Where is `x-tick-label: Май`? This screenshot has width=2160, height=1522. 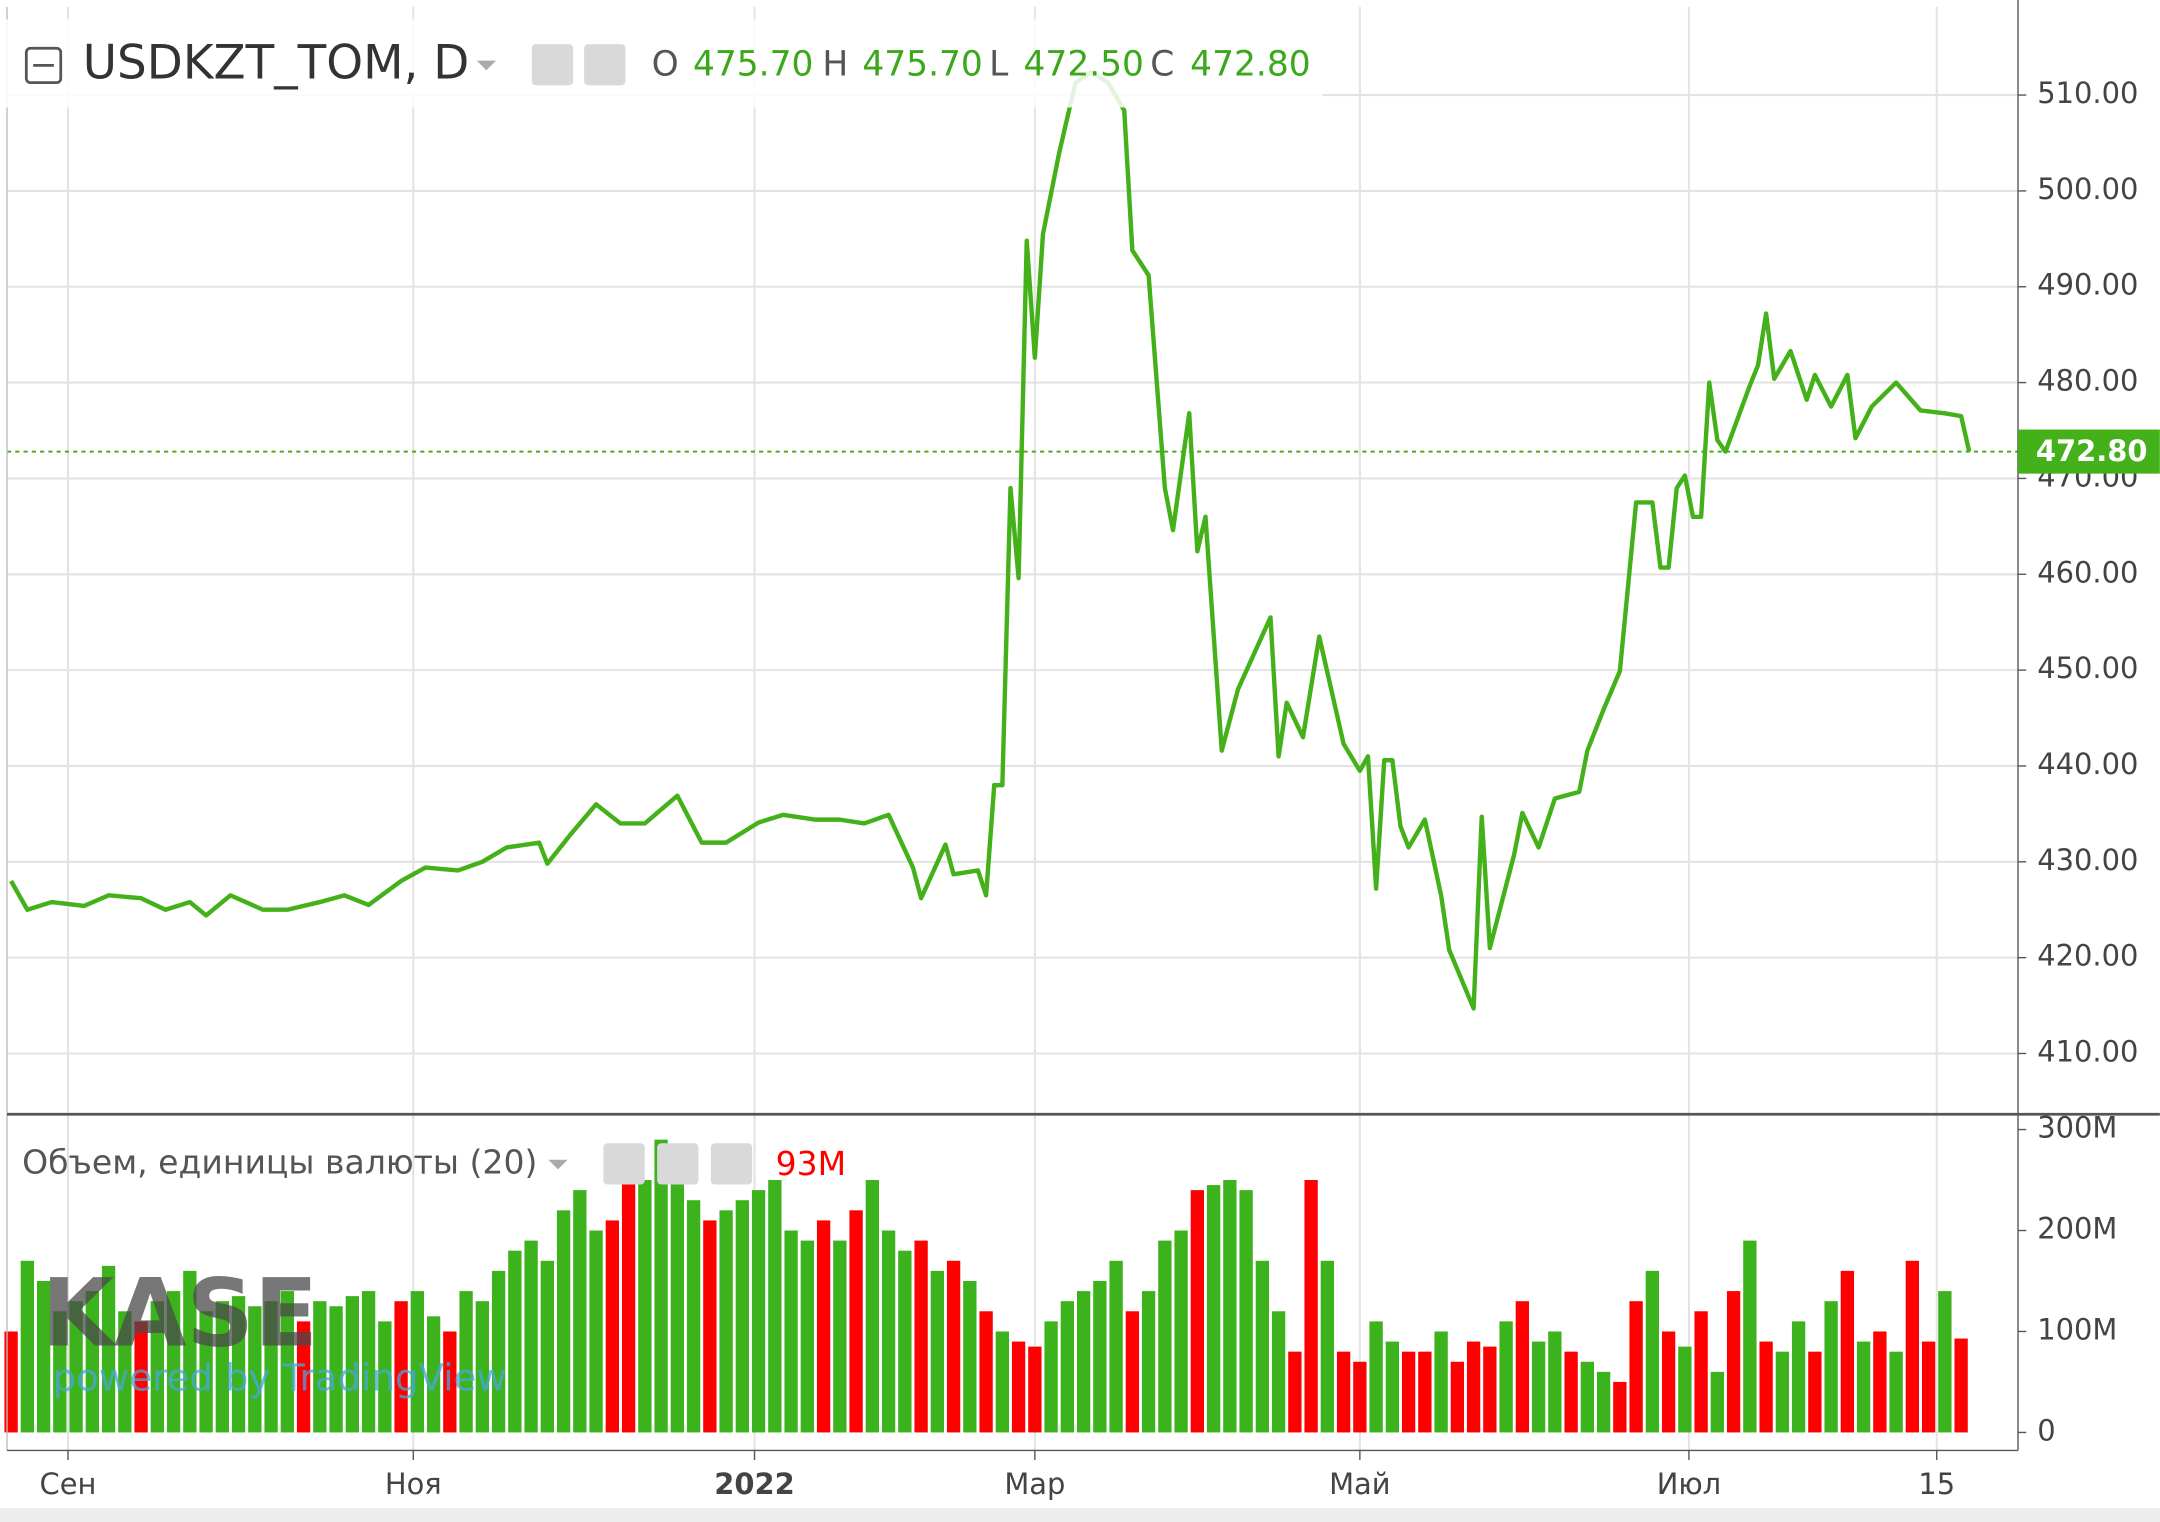 x-tick-label: Май is located at coordinates (1359, 1484).